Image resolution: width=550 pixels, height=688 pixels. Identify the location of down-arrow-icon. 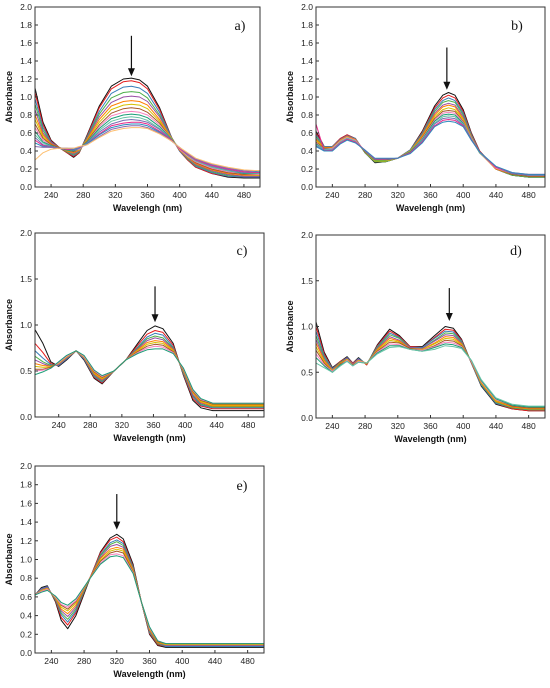
(447, 68).